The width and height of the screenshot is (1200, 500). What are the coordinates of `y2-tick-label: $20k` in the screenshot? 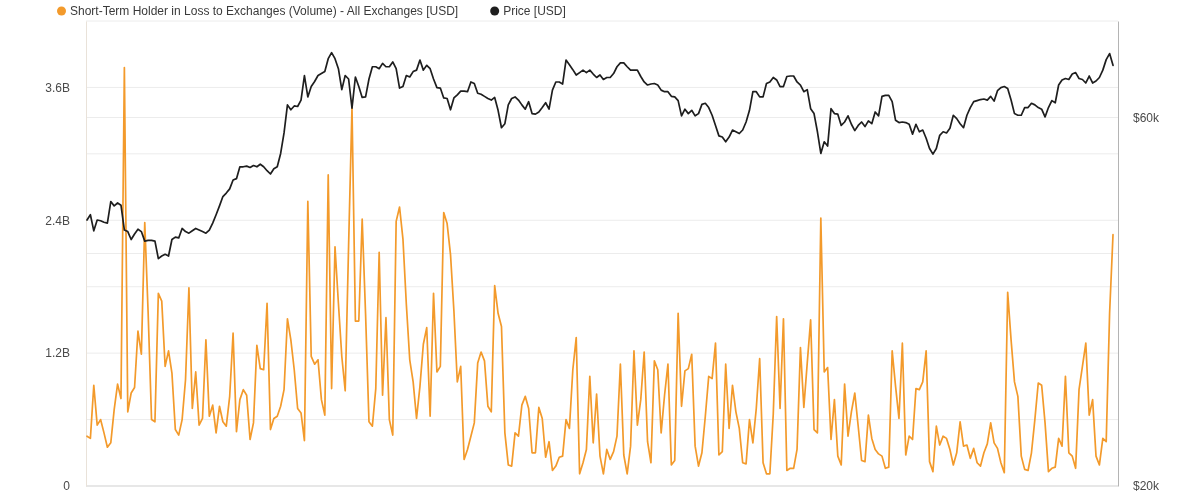 It's located at (1147, 486).